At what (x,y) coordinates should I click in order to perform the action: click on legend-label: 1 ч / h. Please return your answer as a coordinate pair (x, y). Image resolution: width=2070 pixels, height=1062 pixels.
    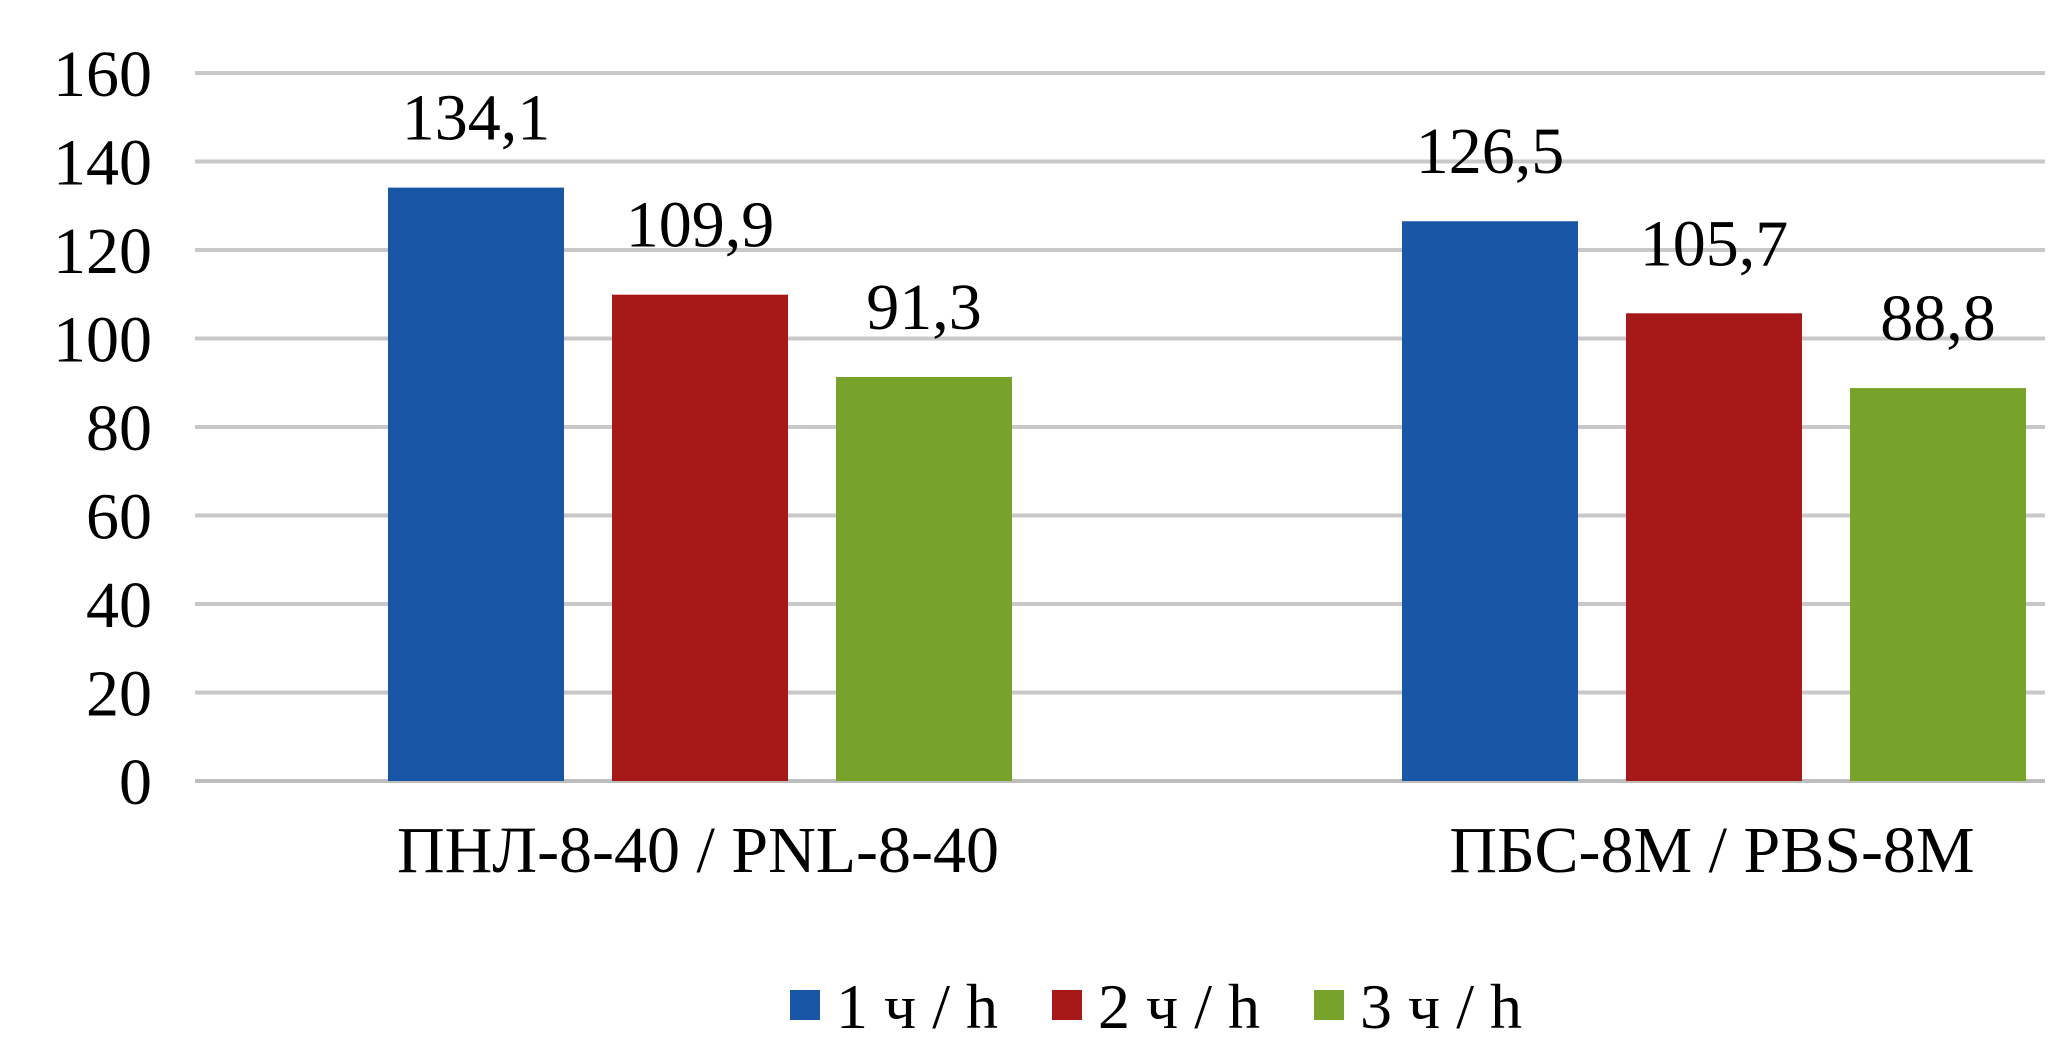
    Looking at the image, I should click on (917, 1006).